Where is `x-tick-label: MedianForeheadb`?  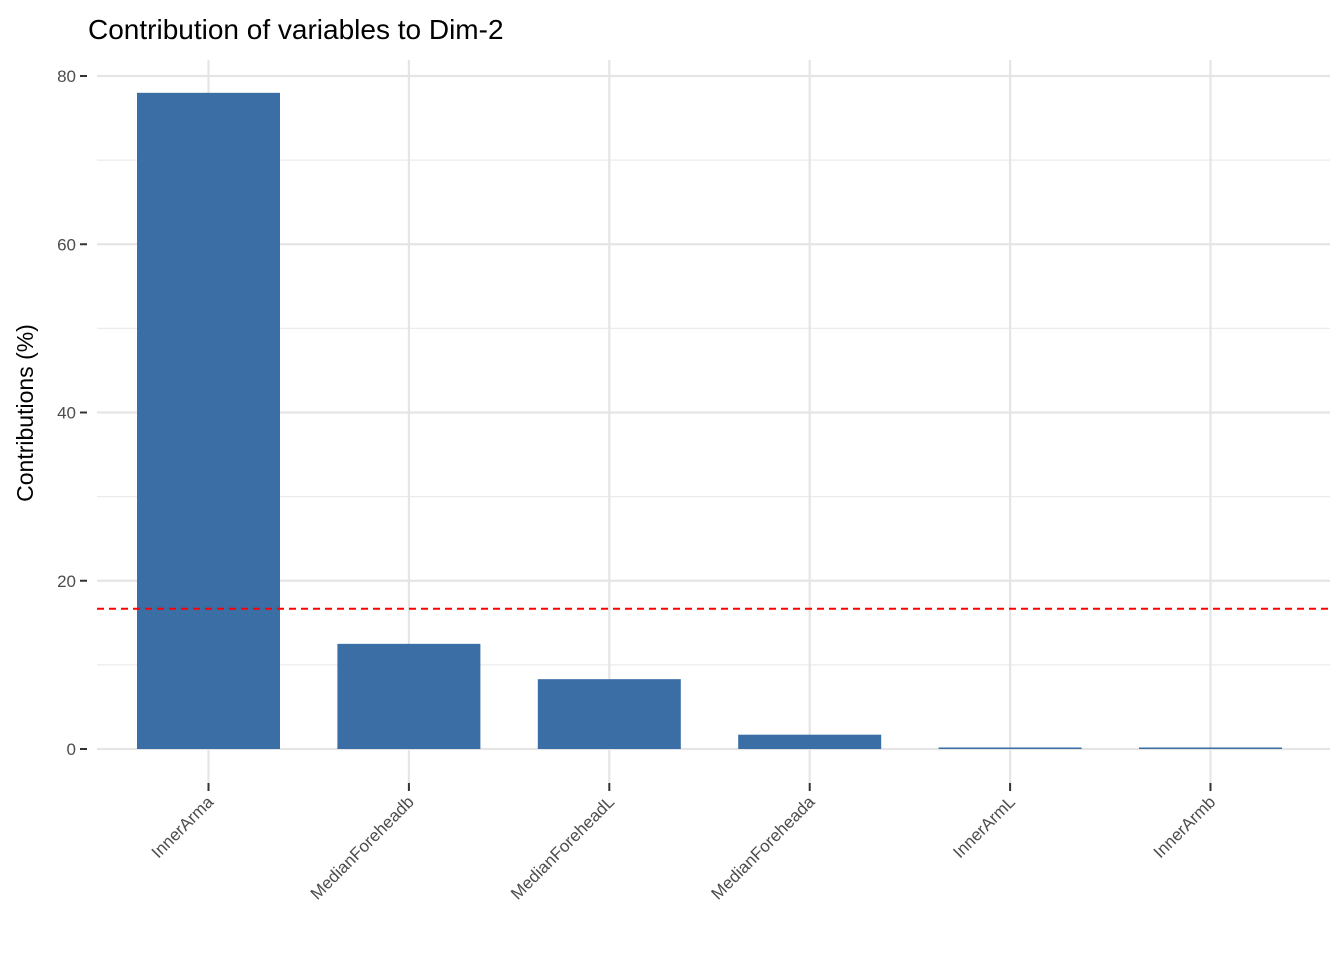
x-tick-label: MedianForeheadb is located at coordinates (362, 847).